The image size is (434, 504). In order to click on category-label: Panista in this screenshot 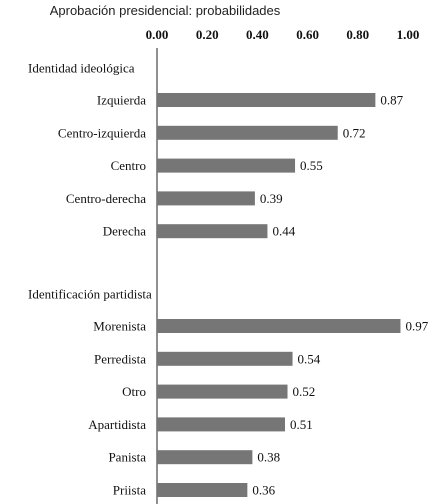, I will do `click(127, 457)`.